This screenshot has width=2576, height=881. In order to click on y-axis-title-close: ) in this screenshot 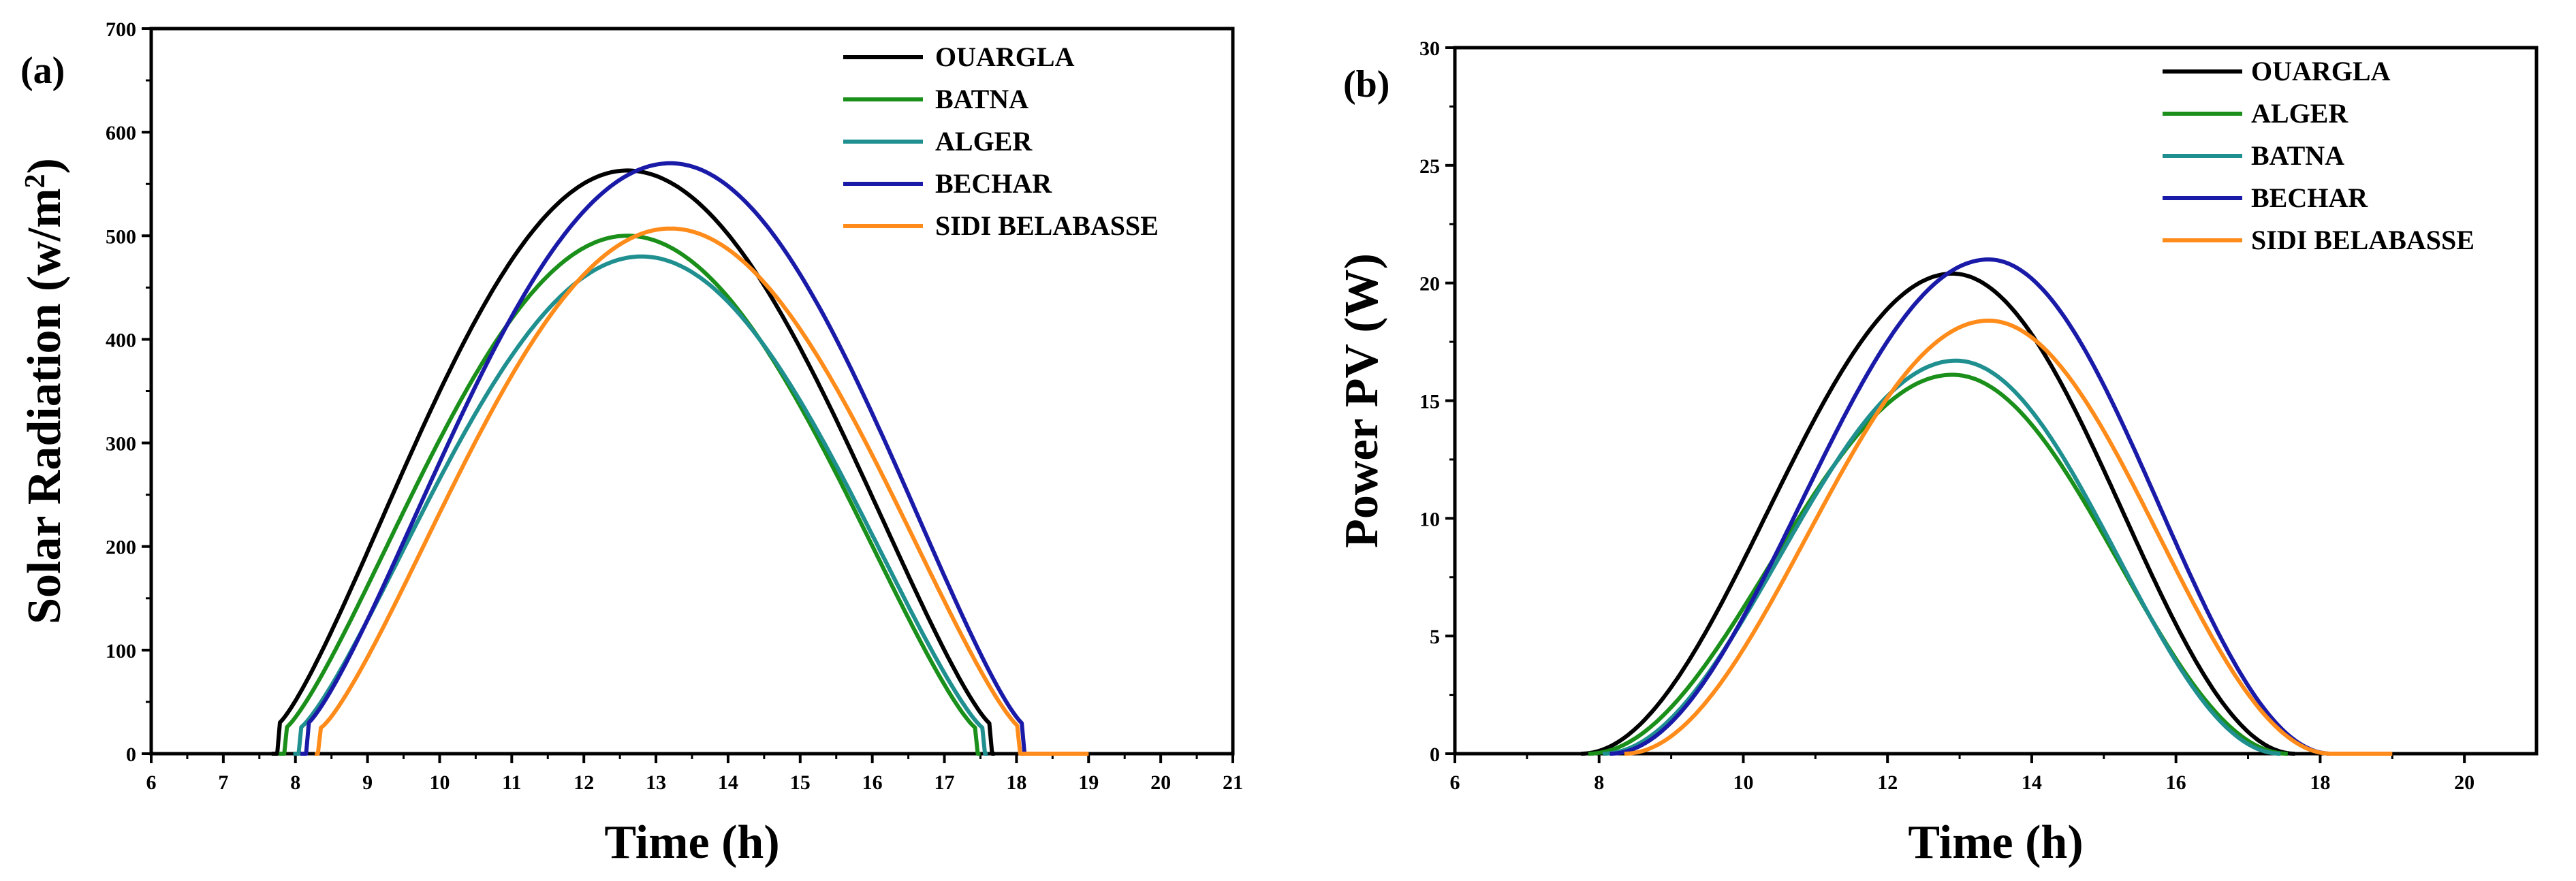, I will do `click(44, 166)`.